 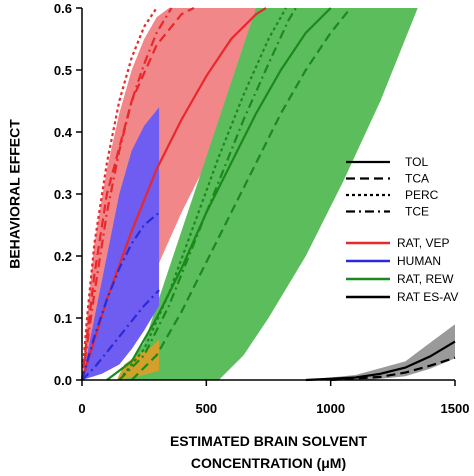 What do you see at coordinates (119, 194) in the screenshot?
I see `series-line-rat-vep-perc` at bounding box center [119, 194].